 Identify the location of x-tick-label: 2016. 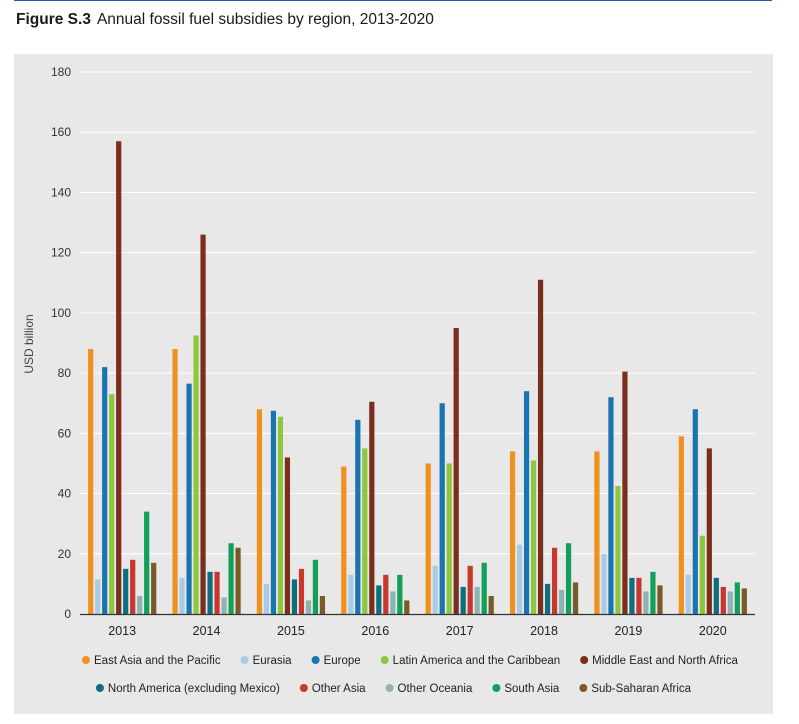
(375, 631).